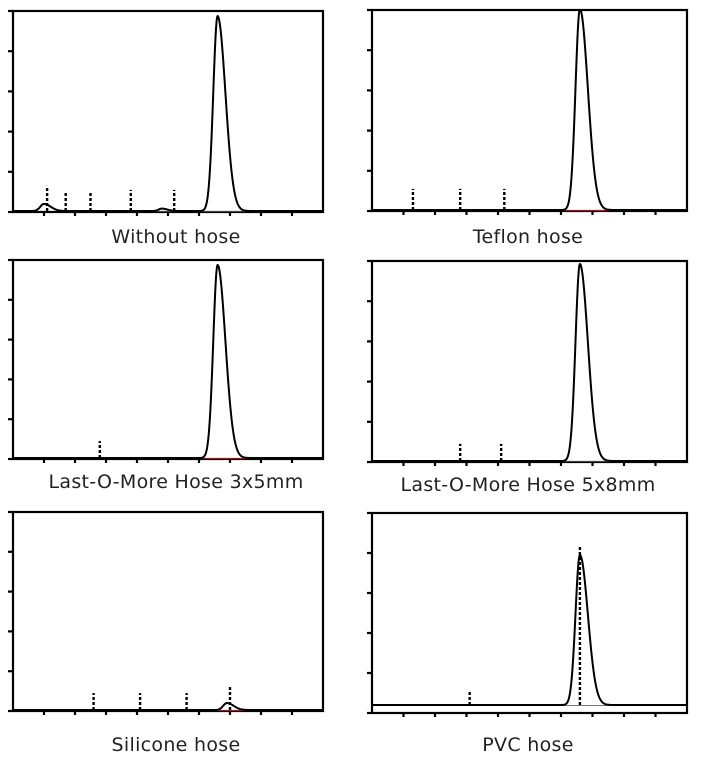  Describe the element at coordinates (176, 482) in the screenshot. I see `chart-caption: Last-O-More Hose 3x5mm` at that location.